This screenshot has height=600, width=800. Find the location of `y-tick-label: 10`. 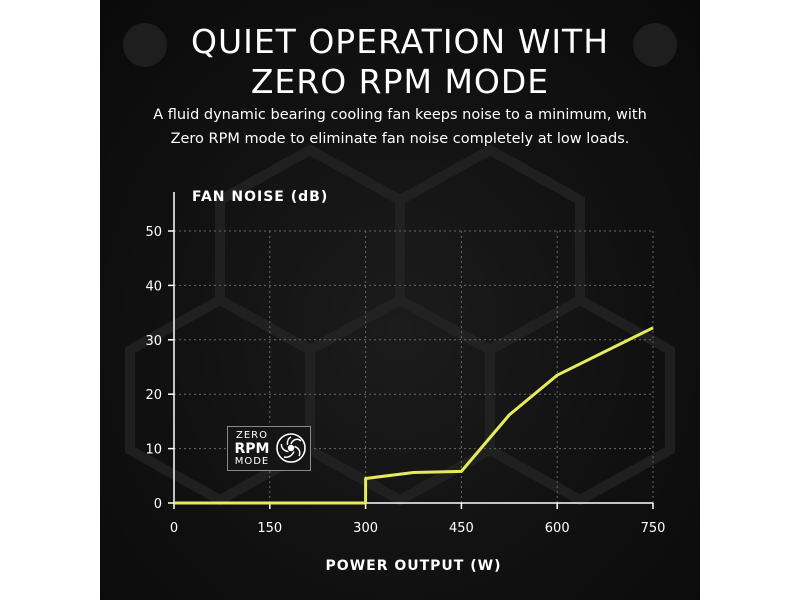

y-tick-label: 10 is located at coordinates (153, 450).